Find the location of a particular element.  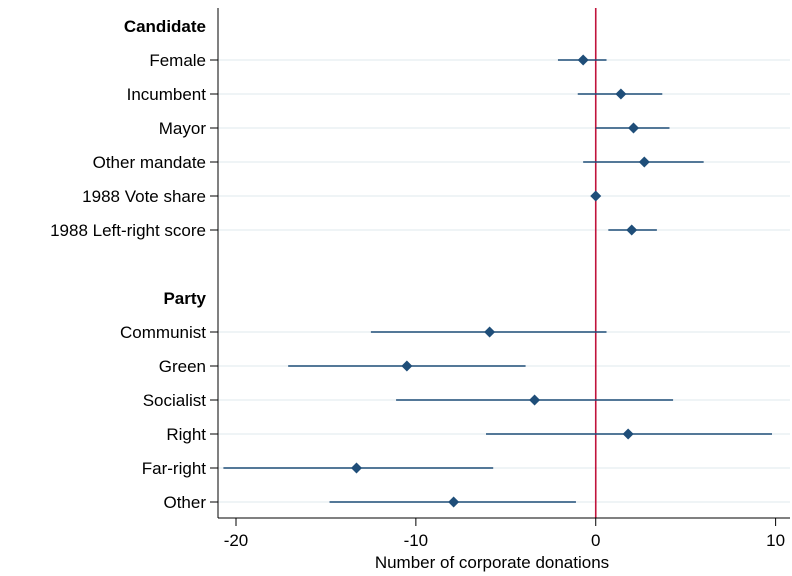

group-header-party: Party is located at coordinates (184, 298).